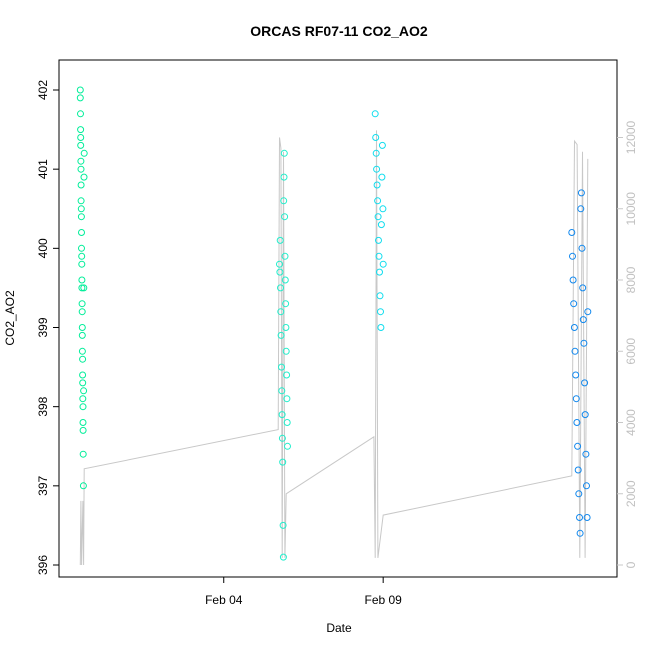 The width and height of the screenshot is (650, 655). What do you see at coordinates (631, 209) in the screenshot?
I see `y2-tick-label: 10000` at bounding box center [631, 209].